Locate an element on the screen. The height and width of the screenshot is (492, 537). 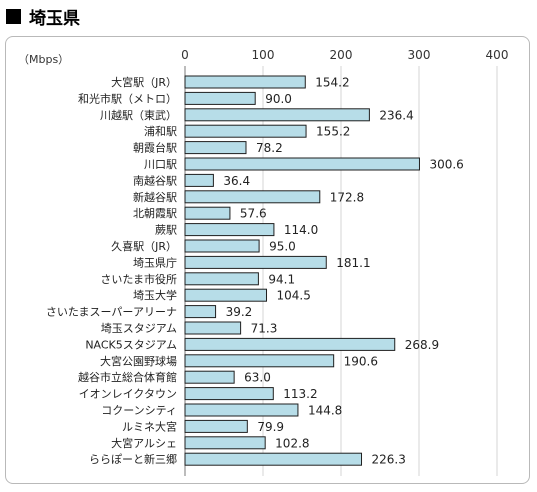
category-label: さいたま市役所 is located at coordinates (138, 279).